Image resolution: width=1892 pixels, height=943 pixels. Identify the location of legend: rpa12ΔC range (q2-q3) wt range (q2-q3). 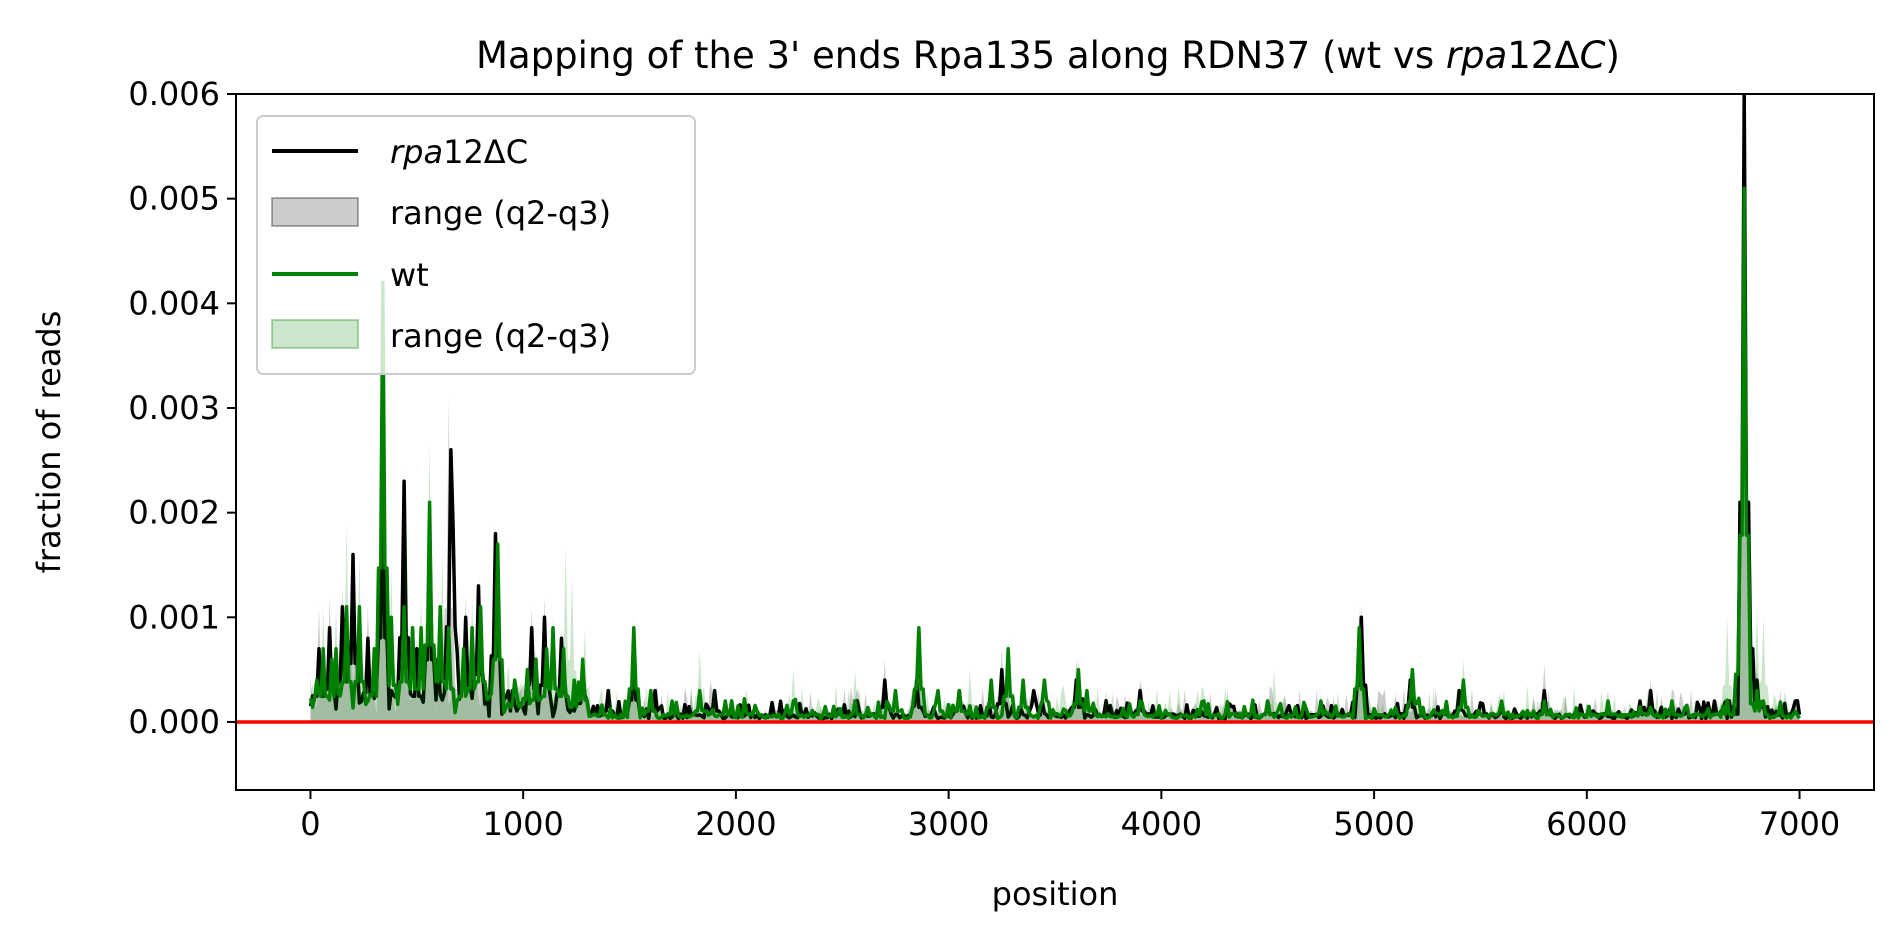
(476, 245).